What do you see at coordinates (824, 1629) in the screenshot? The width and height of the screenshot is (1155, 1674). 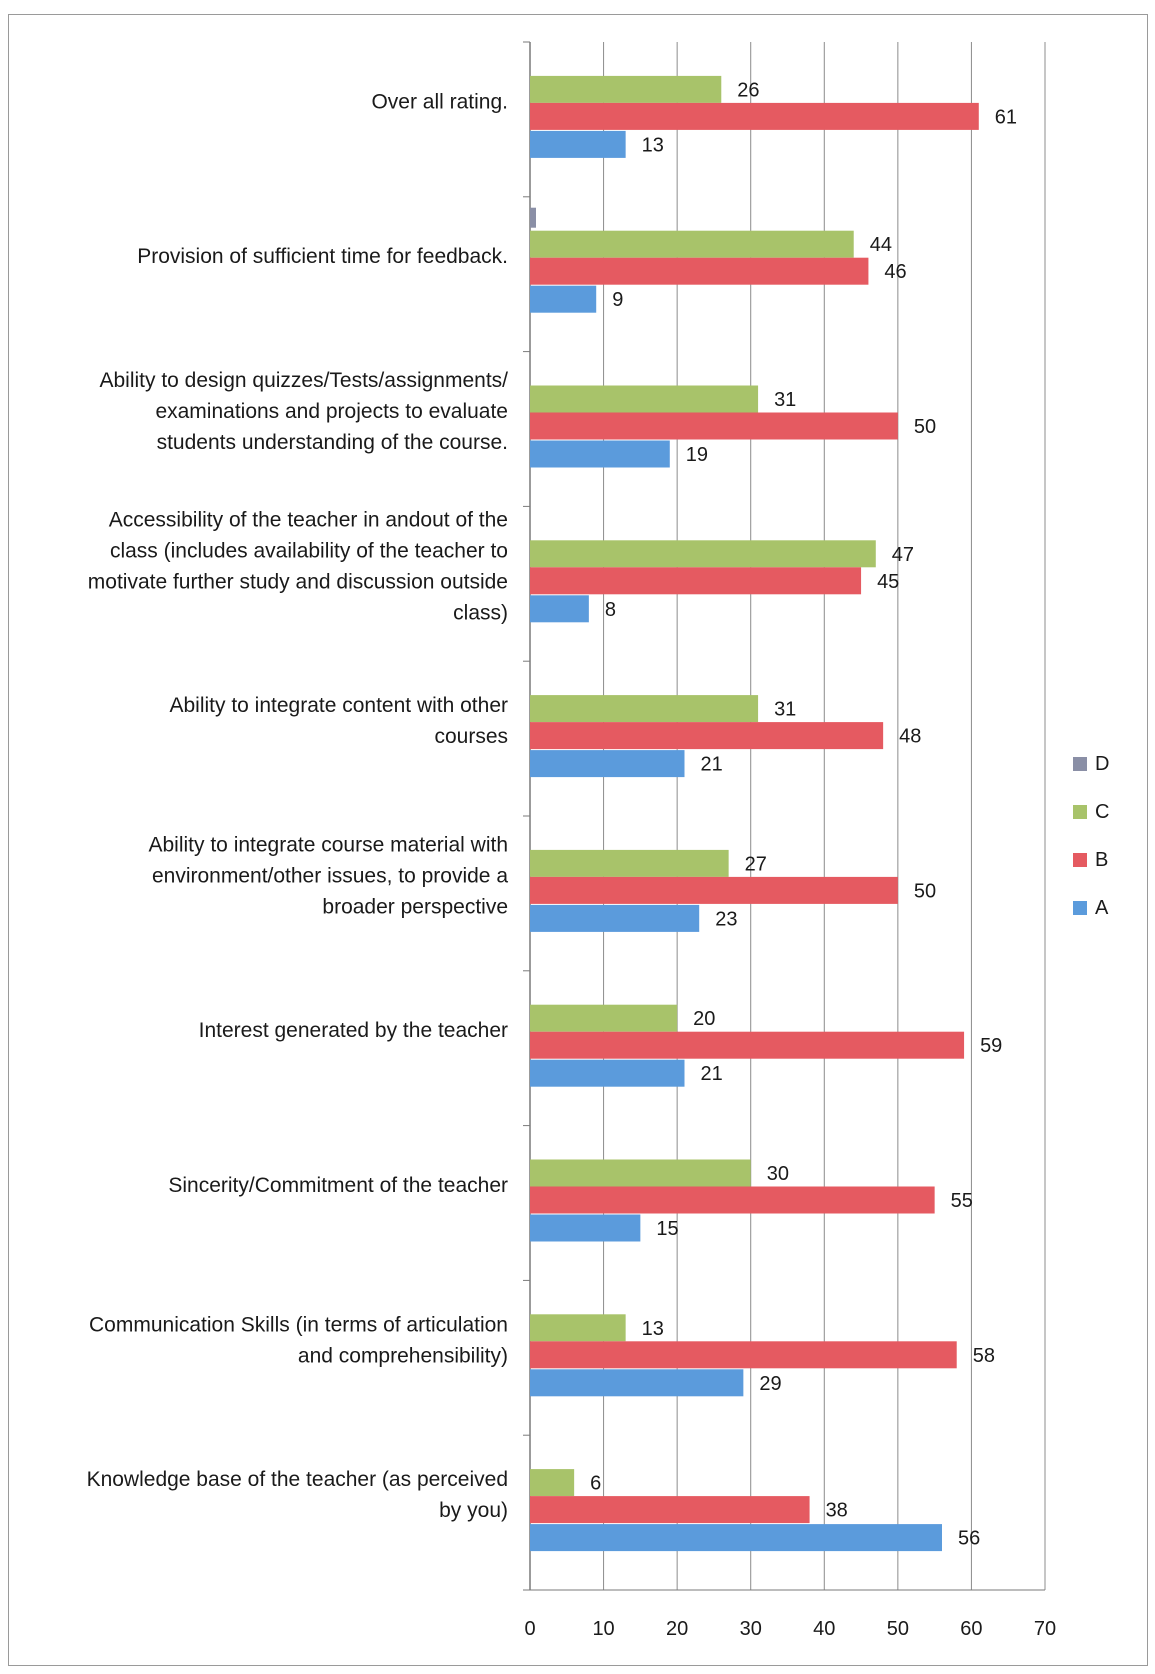 I see `x-tick-label: 40` at bounding box center [824, 1629].